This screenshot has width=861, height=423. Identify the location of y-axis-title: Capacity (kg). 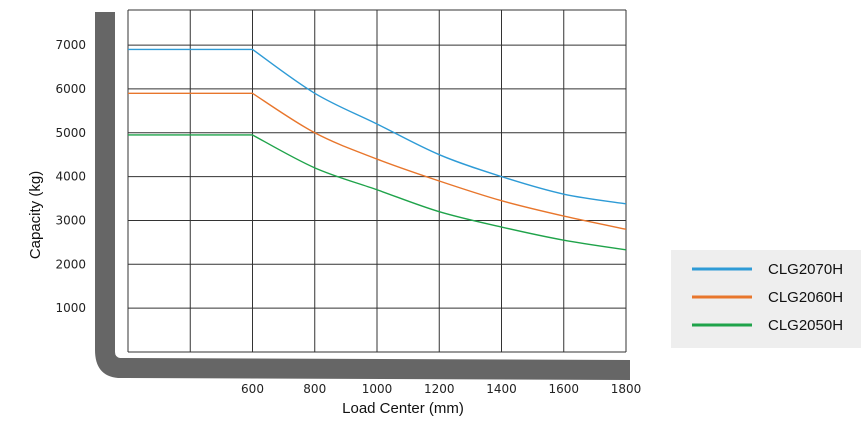
(35, 215).